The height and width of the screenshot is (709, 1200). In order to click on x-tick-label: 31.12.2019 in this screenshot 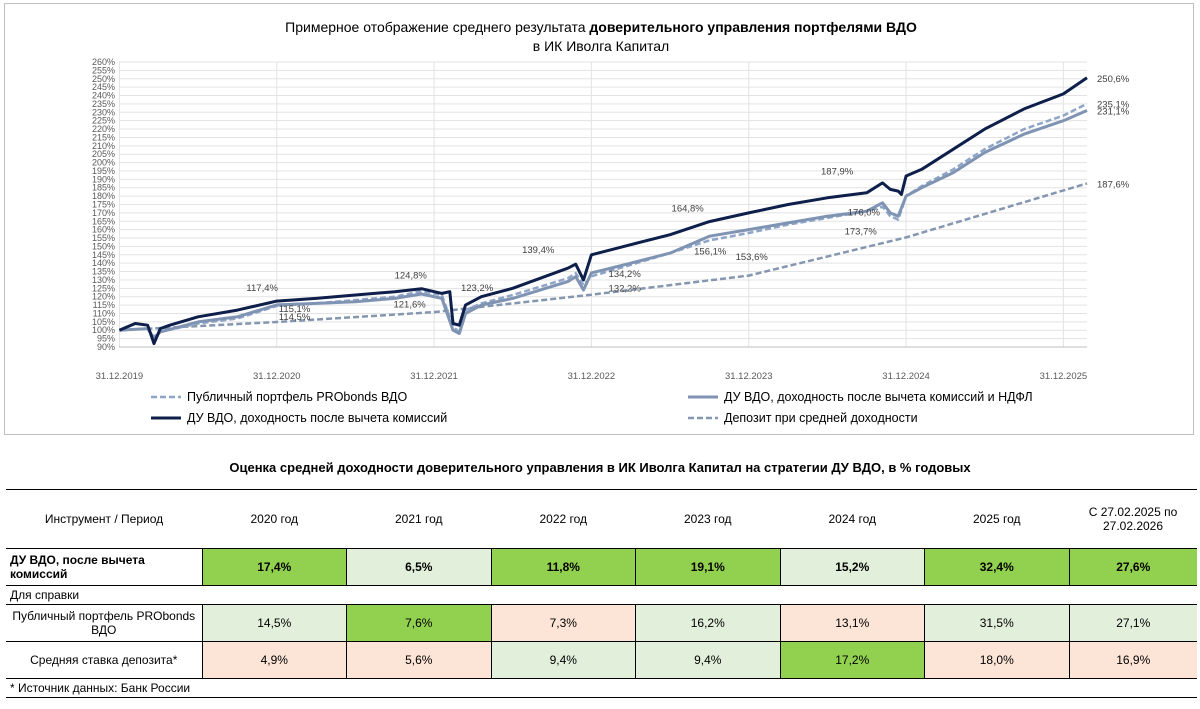, I will do `click(120, 376)`.